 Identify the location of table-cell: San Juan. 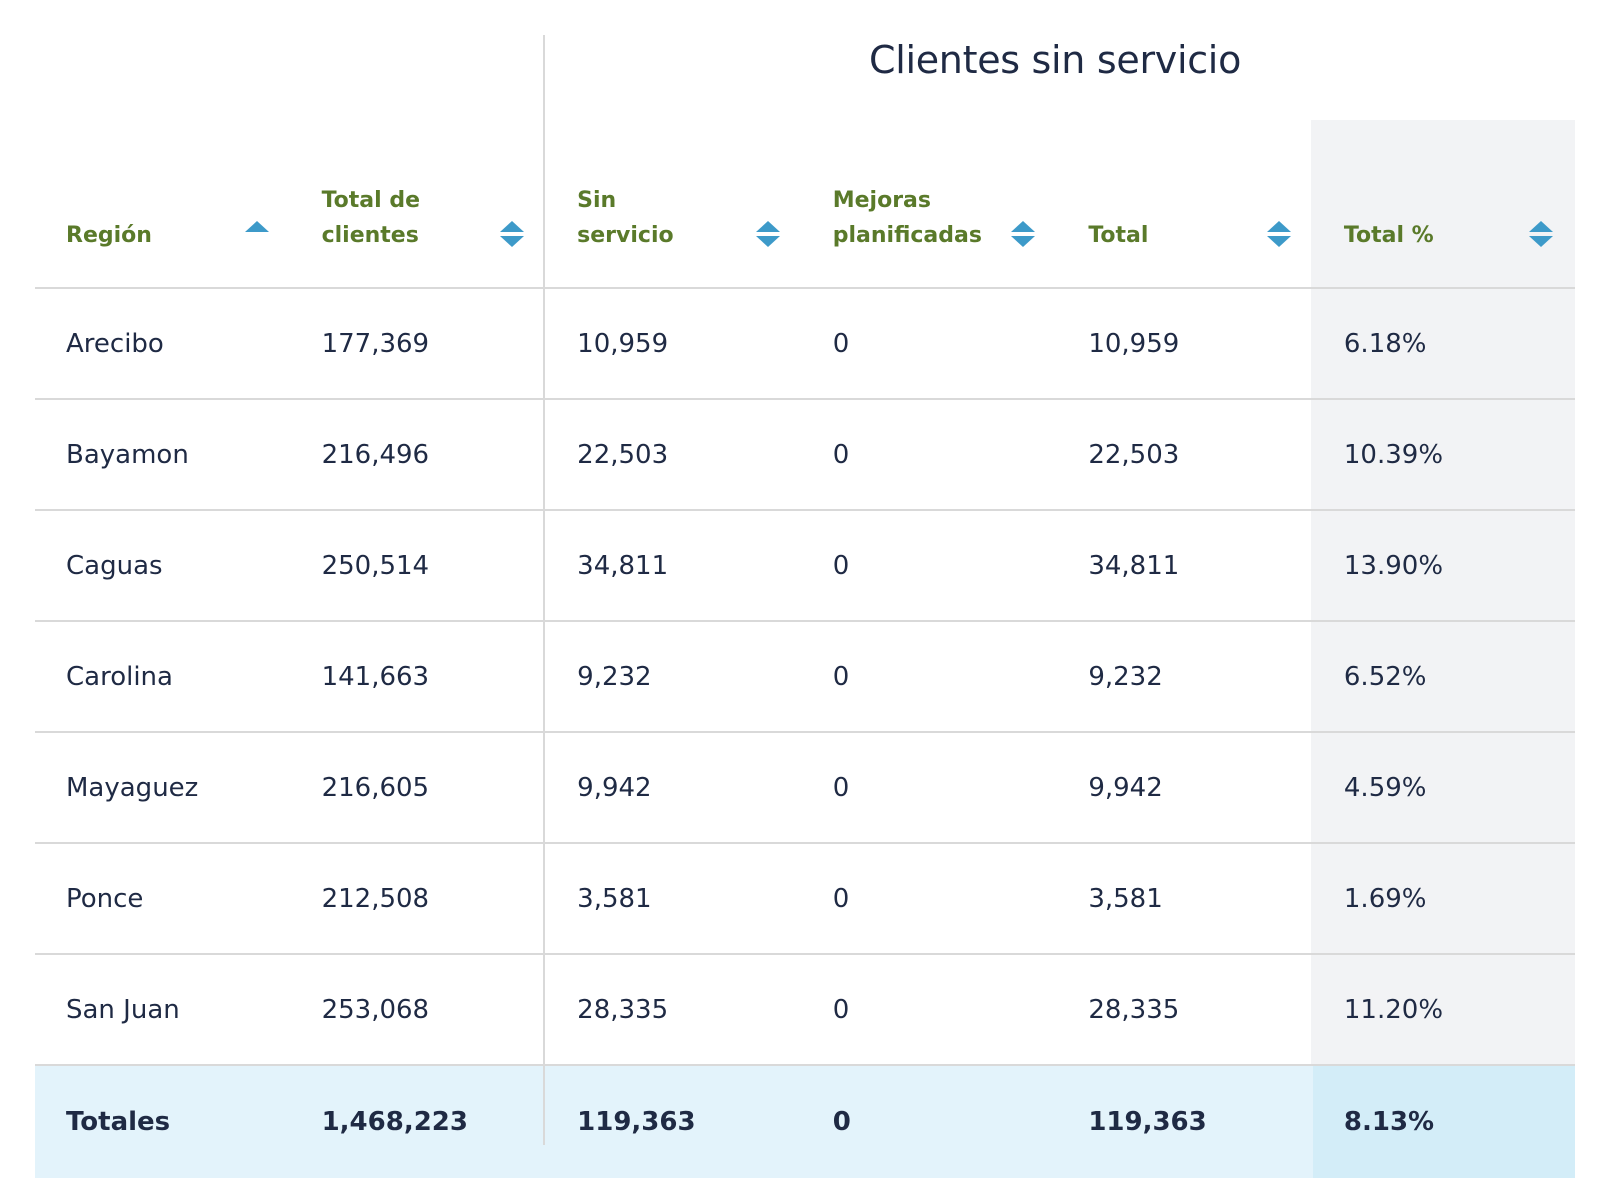
(163, 1010).